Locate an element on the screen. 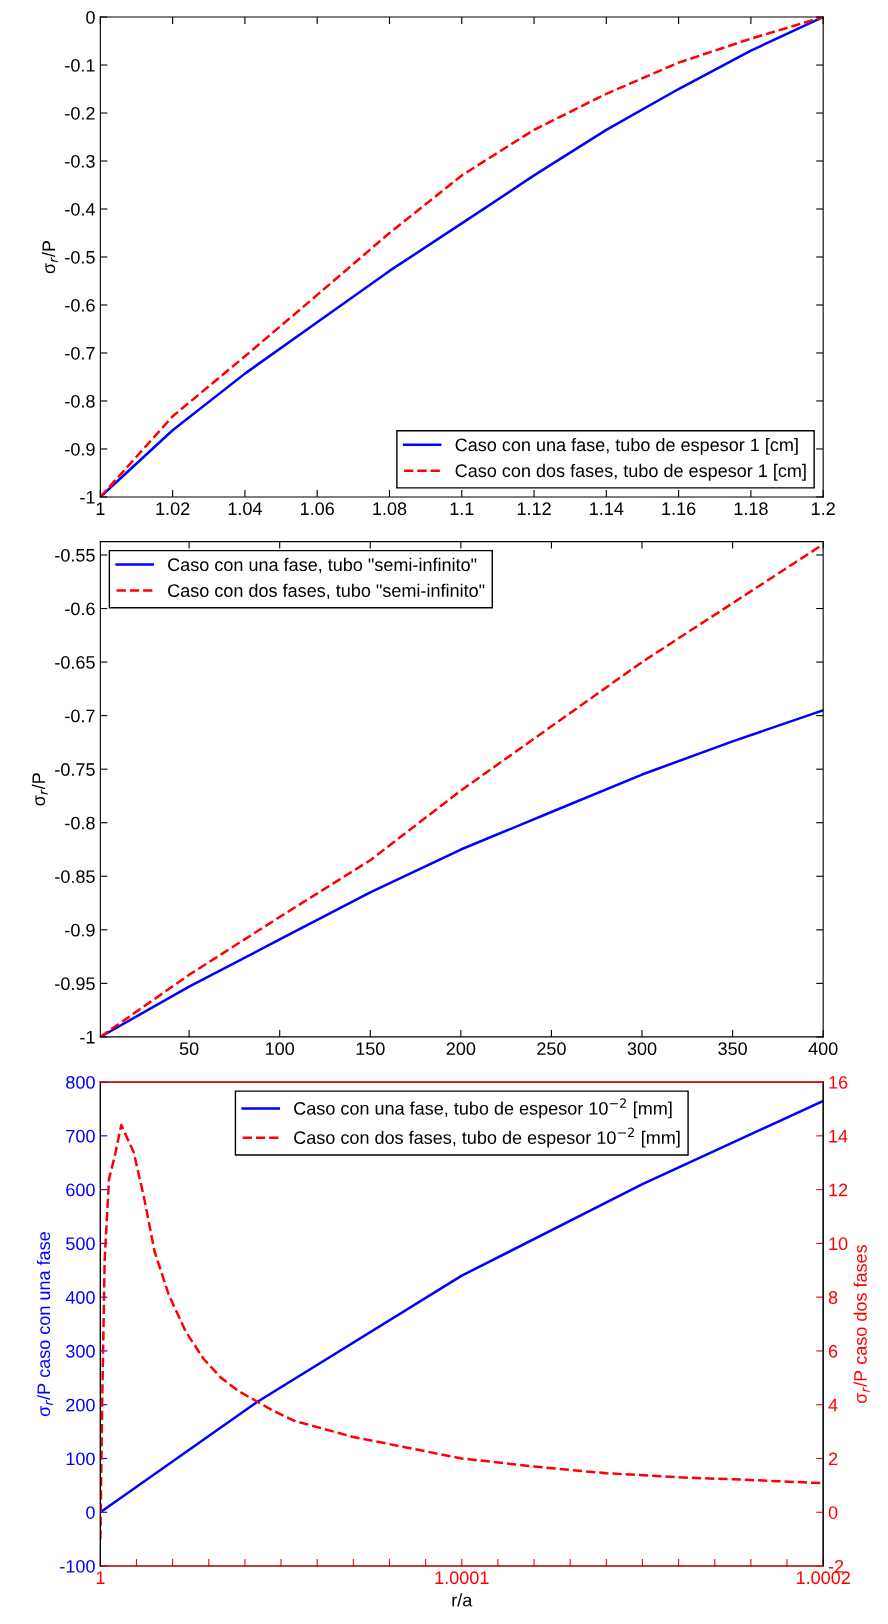 This screenshot has height=1624, width=888. y-tick-label: -0.65 is located at coordinates (75, 662).